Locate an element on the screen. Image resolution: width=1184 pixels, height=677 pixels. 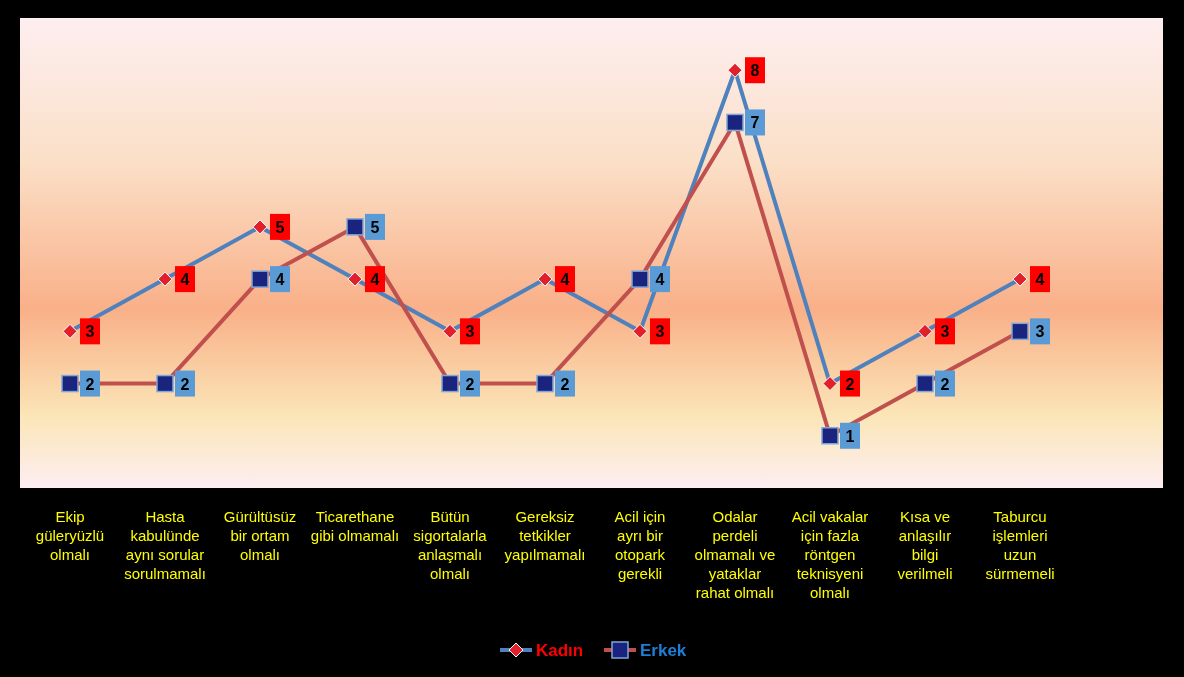
x-tick-label: Kısa ve anlaşılır bilgi verilmeli is located at coordinates (925, 545).